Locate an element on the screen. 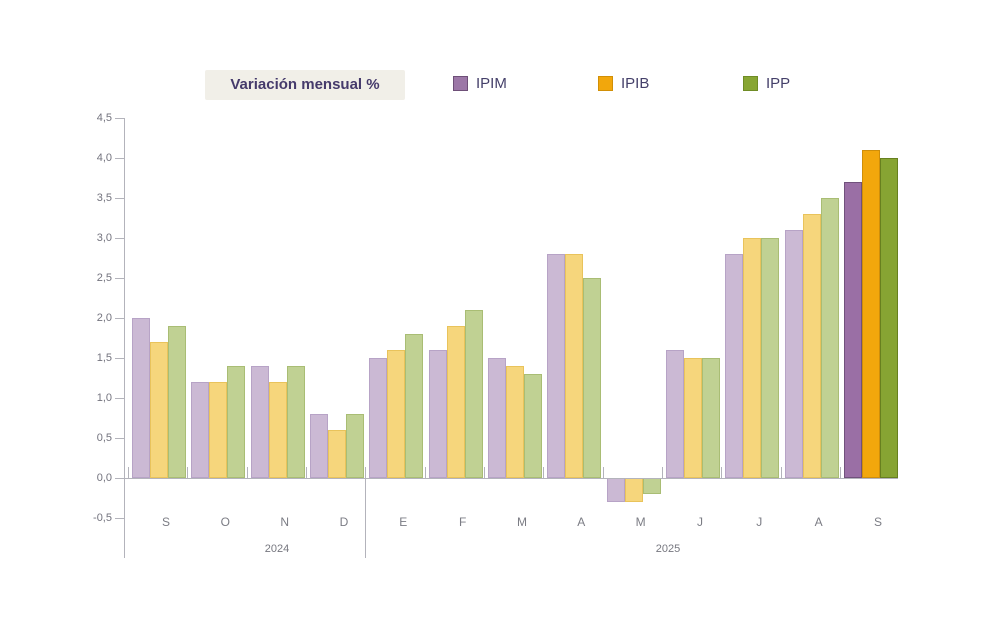 This screenshot has height=621, width=992. bar-ipim-f5 is located at coordinates (437, 414).